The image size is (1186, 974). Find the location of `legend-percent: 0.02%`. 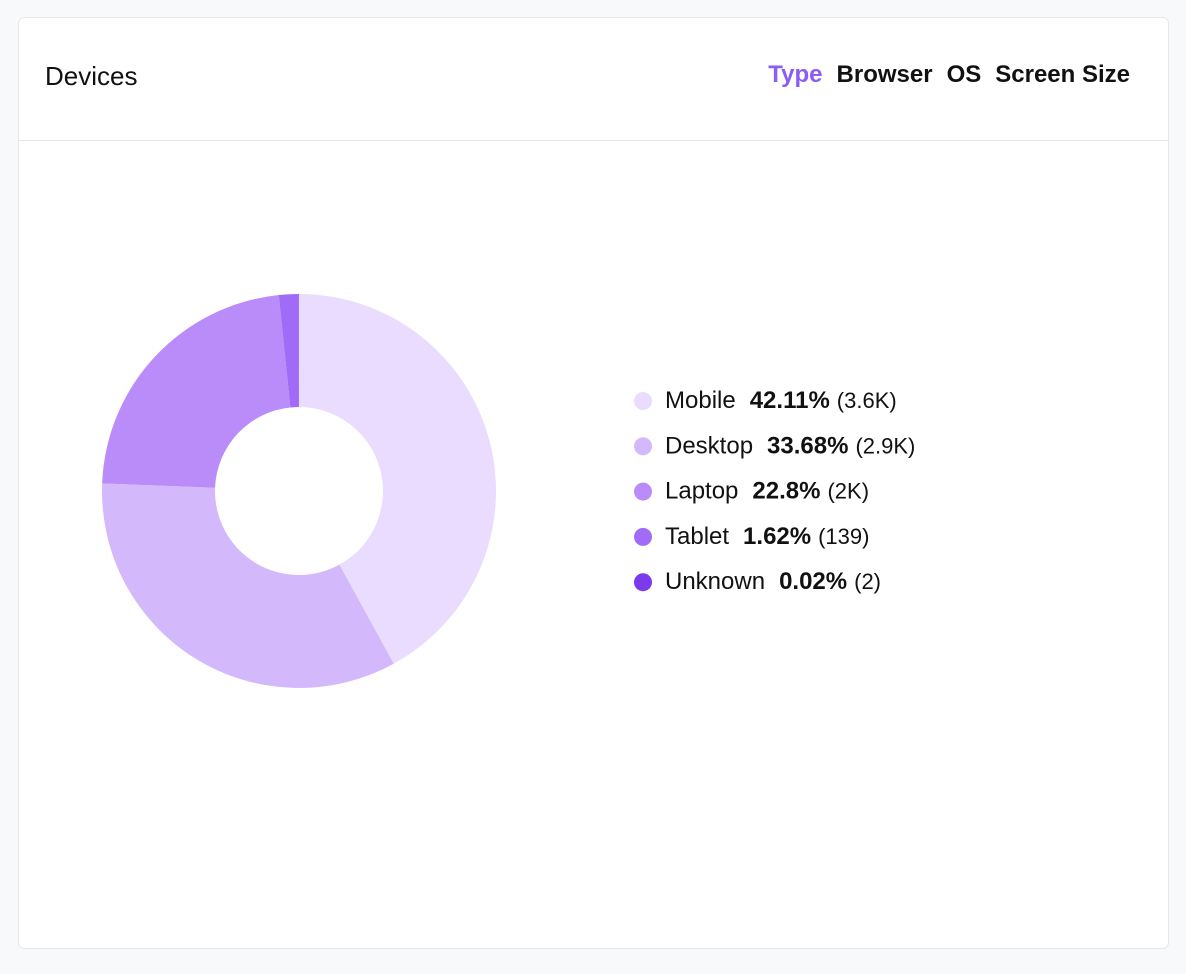

legend-percent: 0.02% is located at coordinates (813, 582).